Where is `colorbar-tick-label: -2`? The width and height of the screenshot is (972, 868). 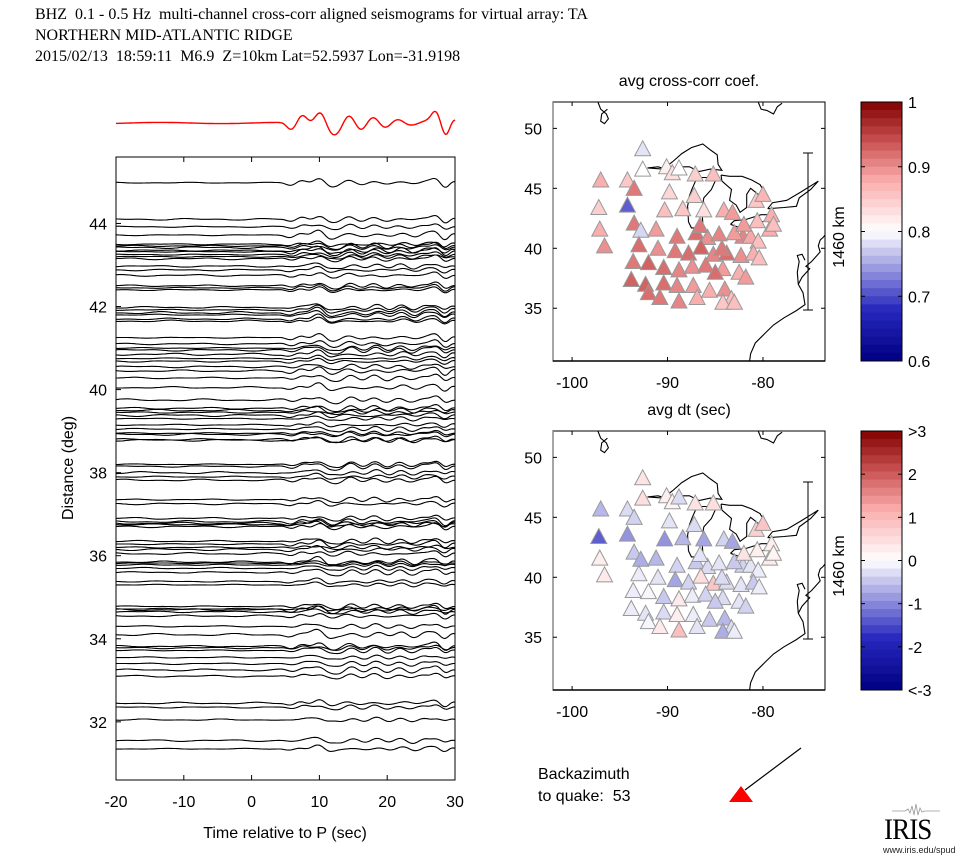
colorbar-tick-label: -2 is located at coordinates (915, 648).